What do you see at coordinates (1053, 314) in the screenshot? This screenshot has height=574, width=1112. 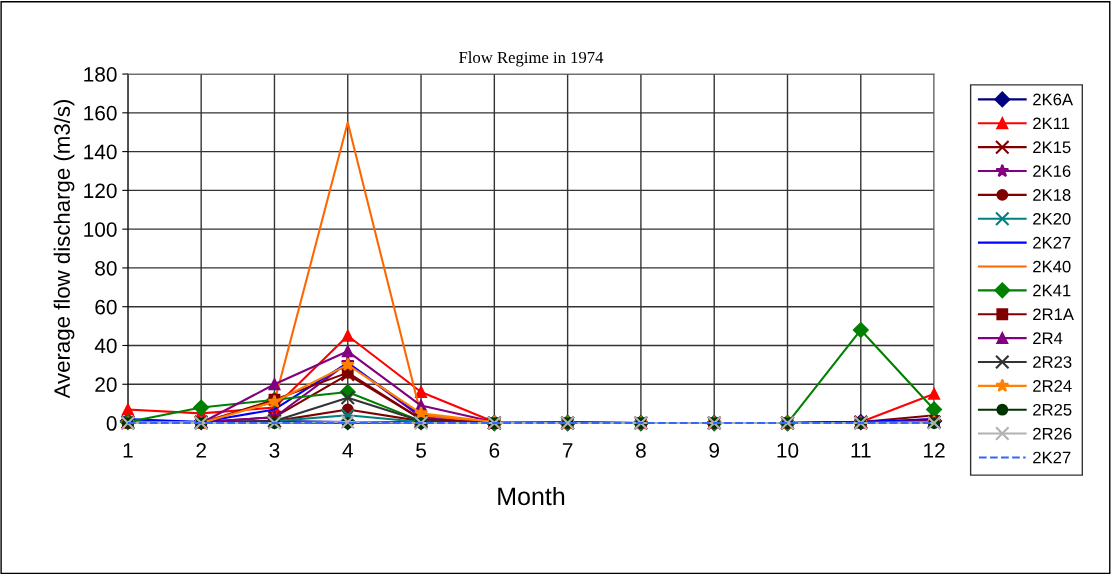 I see `legend-label: 2R1A` at bounding box center [1053, 314].